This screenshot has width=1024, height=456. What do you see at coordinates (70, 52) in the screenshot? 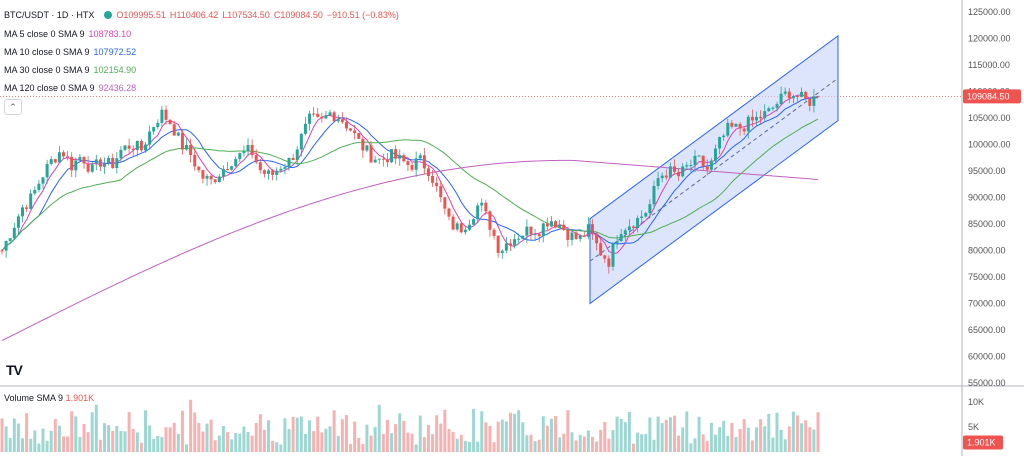
I see `ma10-legend: MA 10 close 0 SMA 9 107972.52` at bounding box center [70, 52].